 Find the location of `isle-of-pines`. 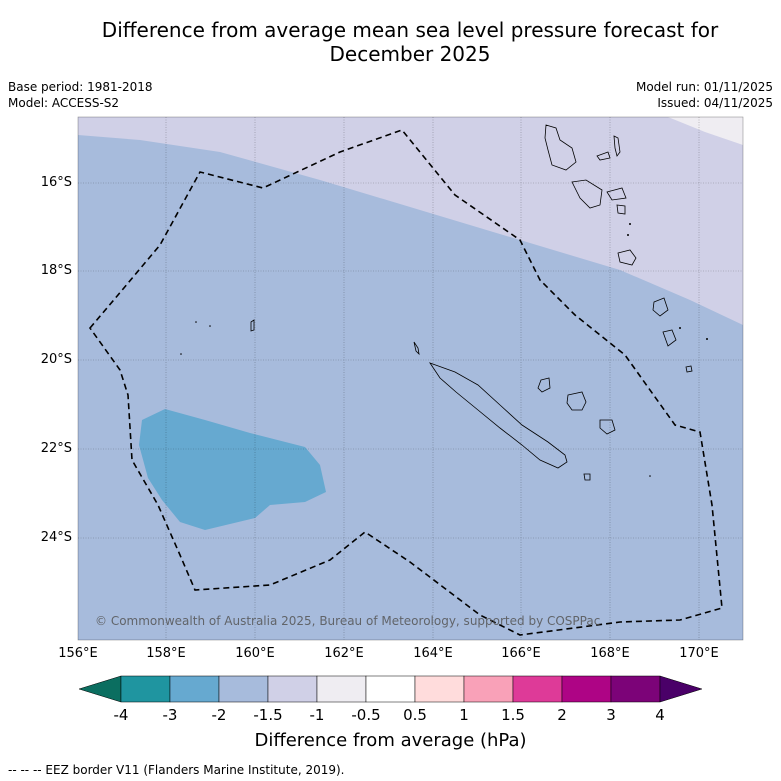

isle-of-pines is located at coordinates (587, 477).